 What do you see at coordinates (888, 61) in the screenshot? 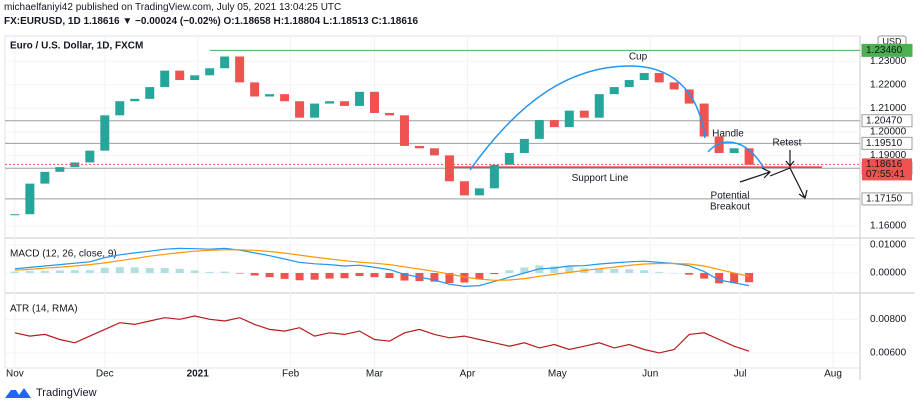
I see `y-tick-label: 1.23000` at bounding box center [888, 61].